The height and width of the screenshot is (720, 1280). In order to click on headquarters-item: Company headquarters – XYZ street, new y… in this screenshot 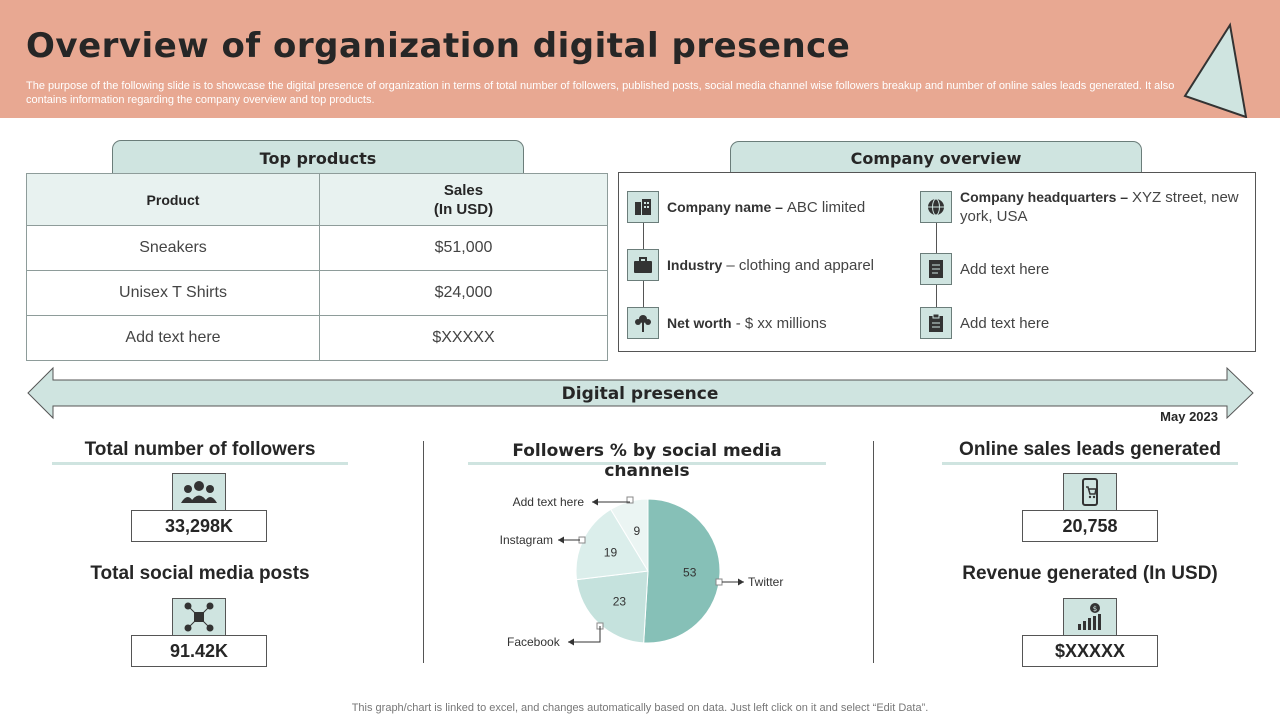, I will do `click(1080, 207)`.